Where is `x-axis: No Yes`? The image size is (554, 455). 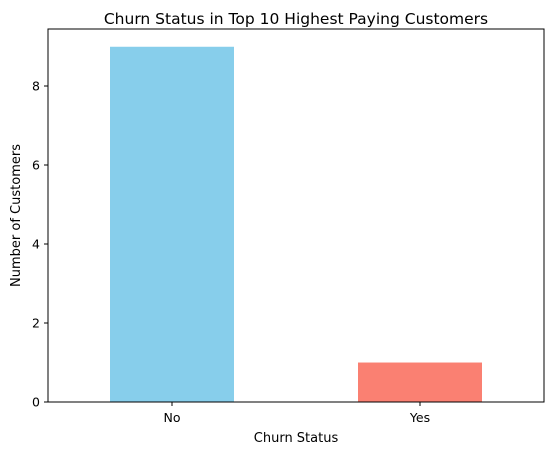
x-axis: No Yes is located at coordinates (297, 413).